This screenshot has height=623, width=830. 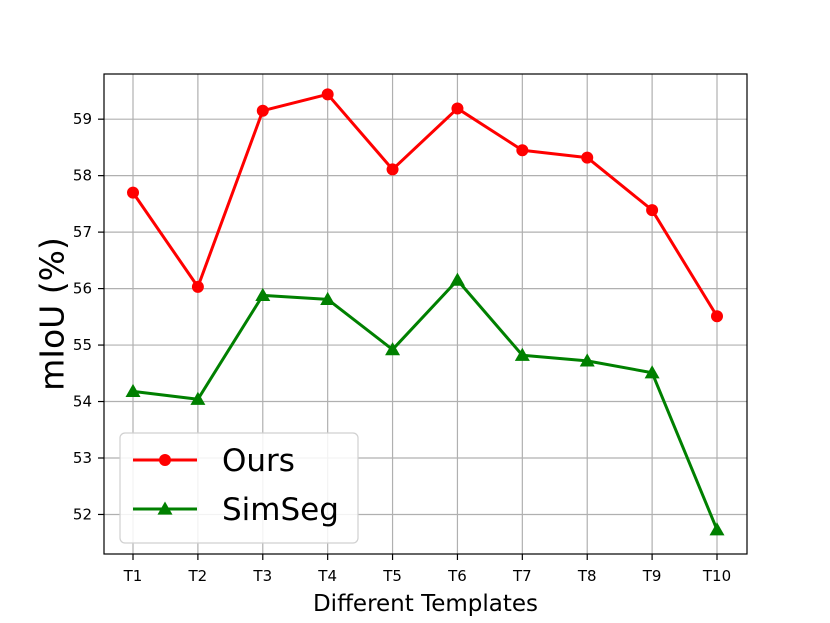 I want to click on y-tick-label: 52, so click(x=82, y=514).